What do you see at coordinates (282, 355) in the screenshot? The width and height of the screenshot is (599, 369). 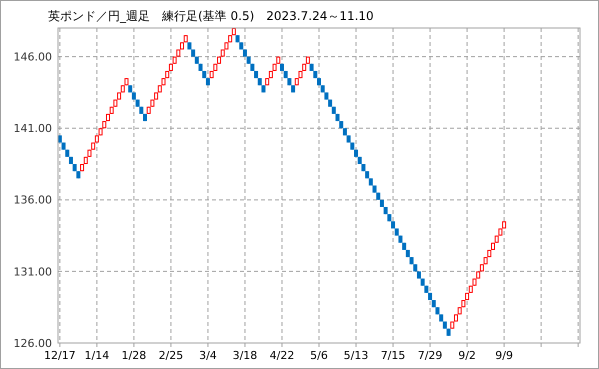 I see `x-tick-label: 4/22` at bounding box center [282, 355].